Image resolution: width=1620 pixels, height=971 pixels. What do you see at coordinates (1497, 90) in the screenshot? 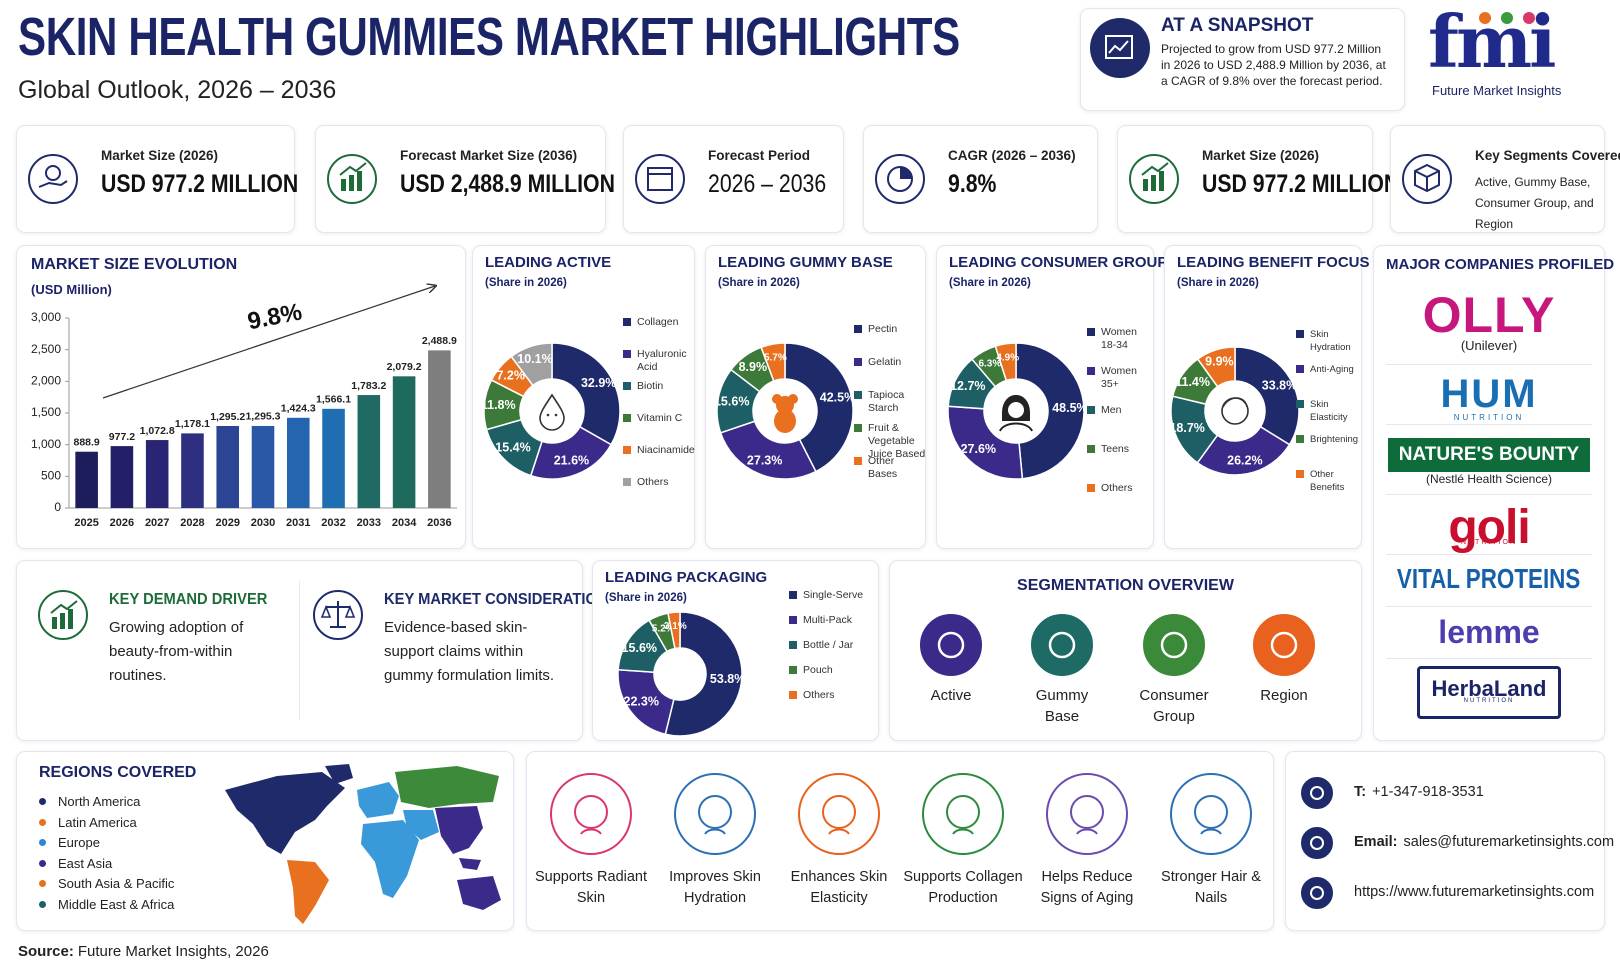
I see `logo-name: Future Market Insights` at bounding box center [1497, 90].